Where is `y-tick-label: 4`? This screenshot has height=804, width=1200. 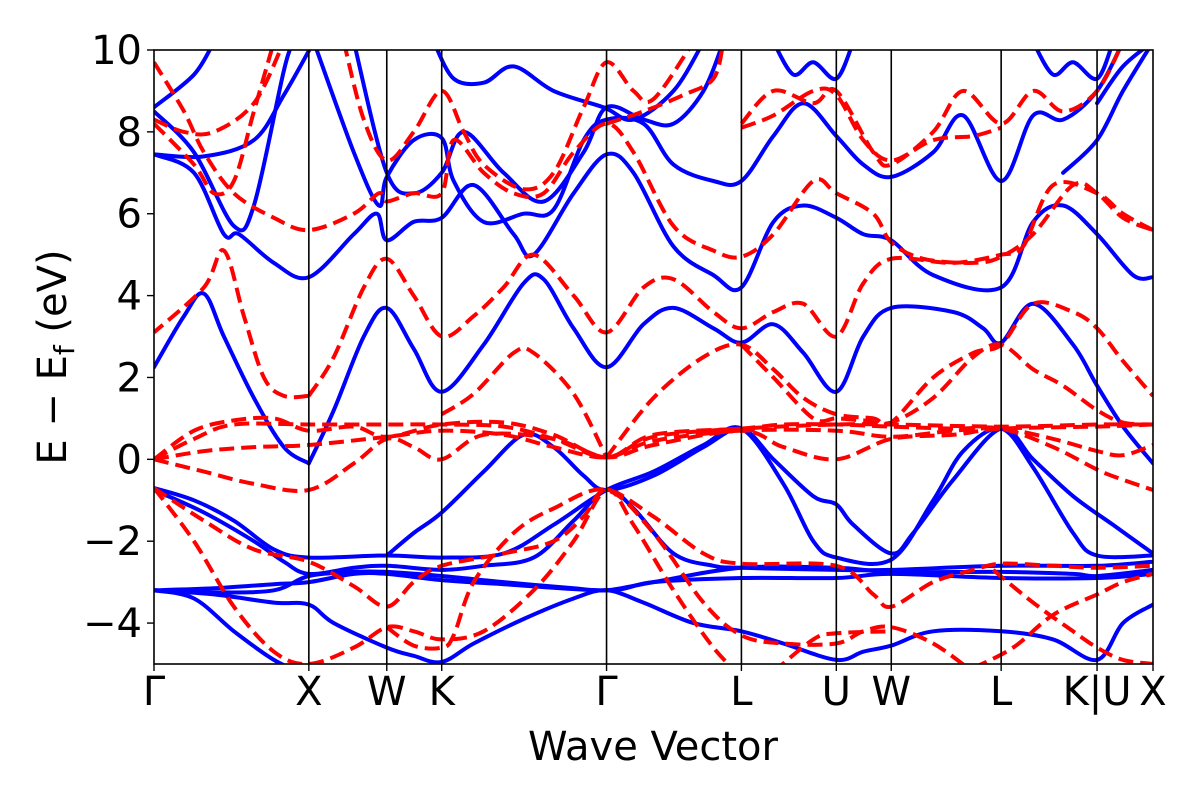
y-tick-label: 4 is located at coordinates (129, 297).